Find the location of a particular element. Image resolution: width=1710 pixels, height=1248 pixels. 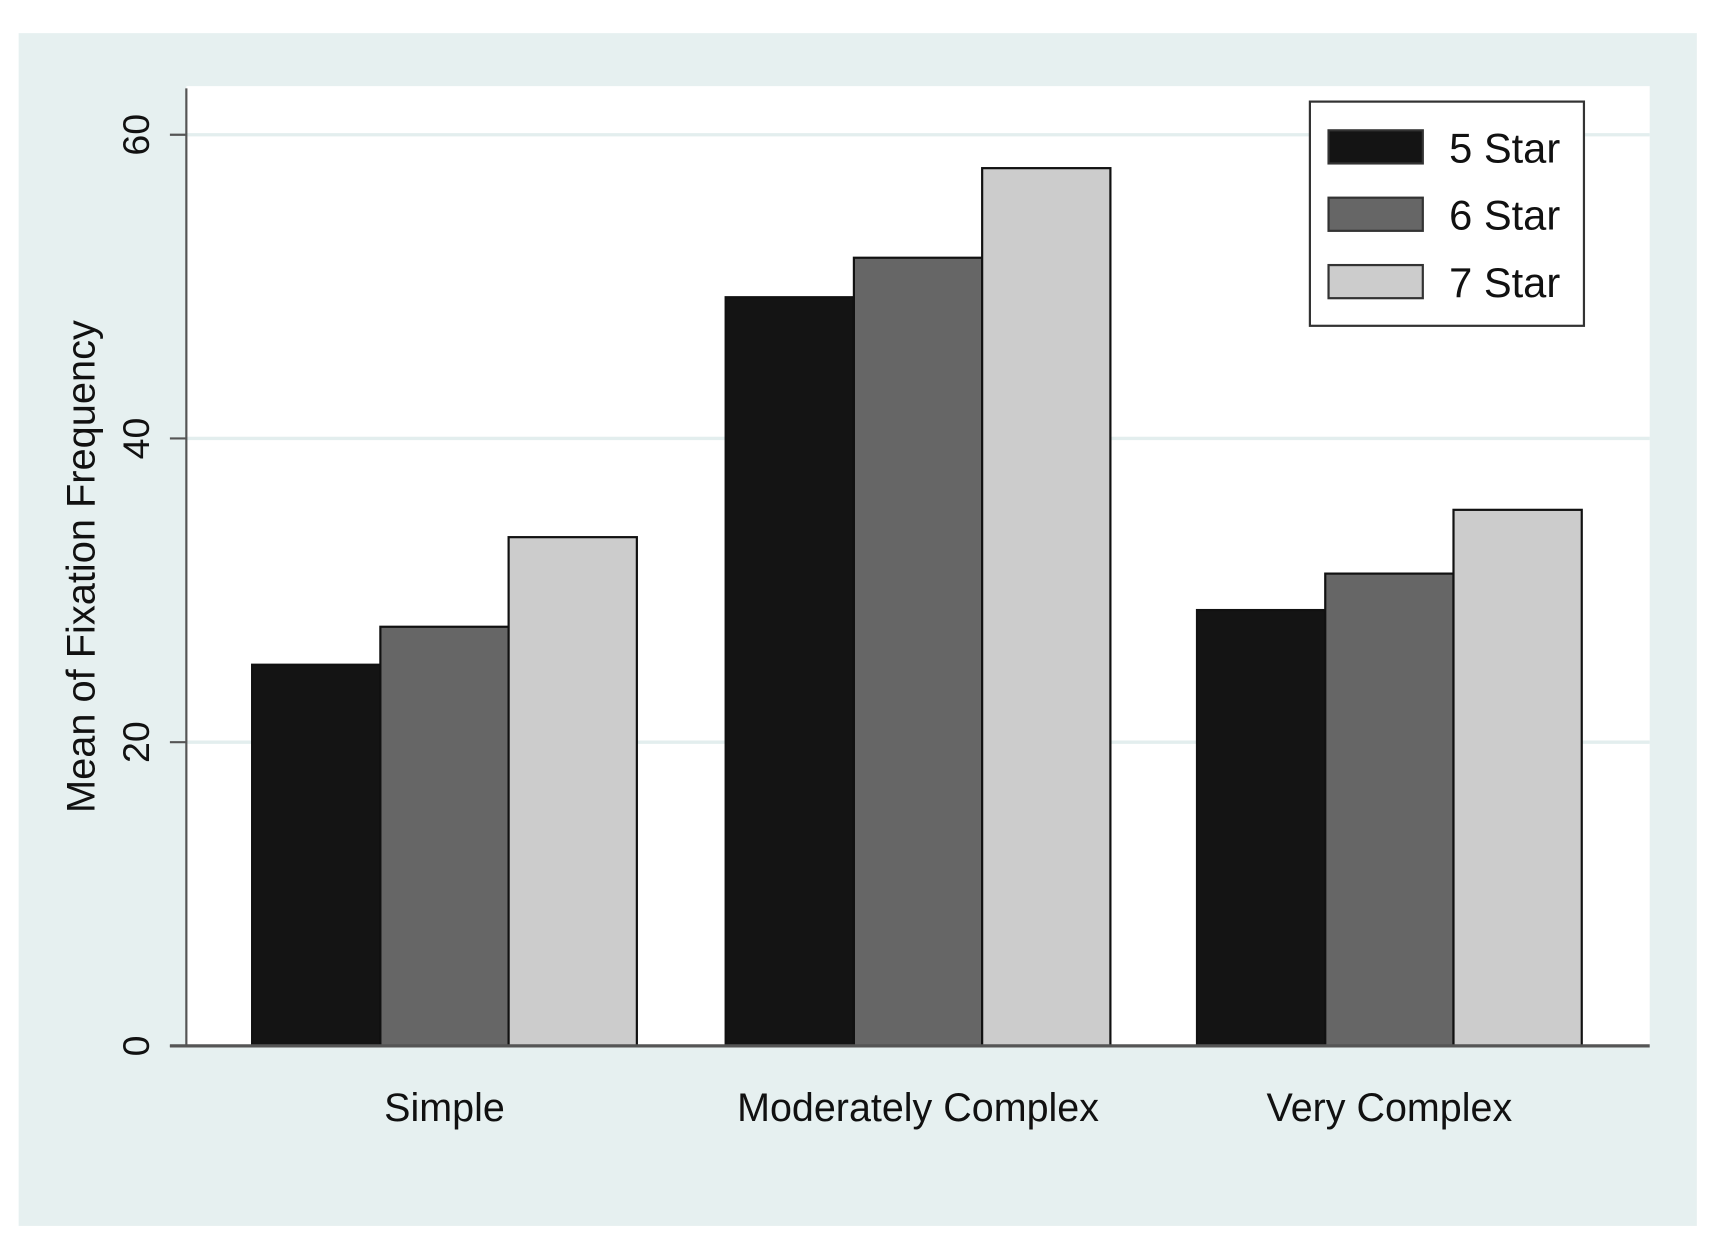

legend-label: 6 Star is located at coordinates (1504, 215).